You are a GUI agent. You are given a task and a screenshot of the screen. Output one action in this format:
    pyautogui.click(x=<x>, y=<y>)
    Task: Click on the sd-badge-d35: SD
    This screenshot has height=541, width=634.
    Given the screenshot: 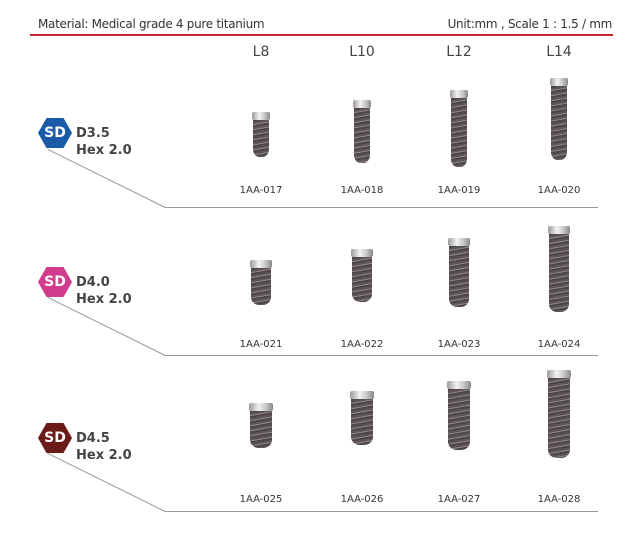 What is the action you would take?
    pyautogui.click(x=55, y=133)
    